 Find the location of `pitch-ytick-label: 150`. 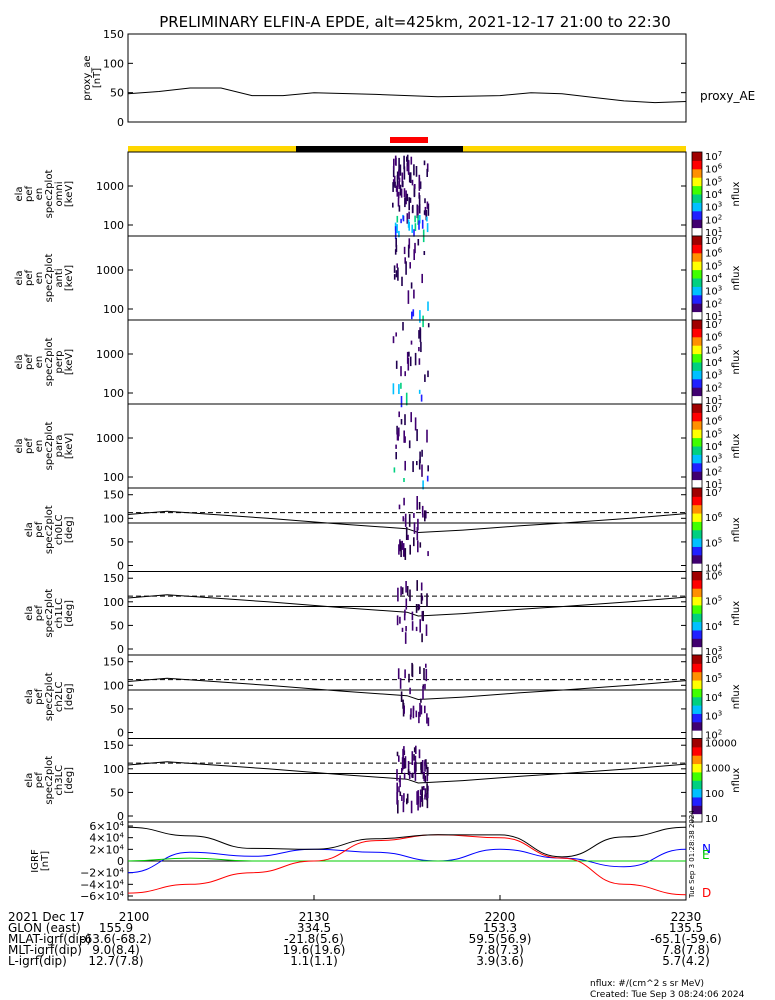

pitch-ytick-label: 150 is located at coordinates (113, 662).